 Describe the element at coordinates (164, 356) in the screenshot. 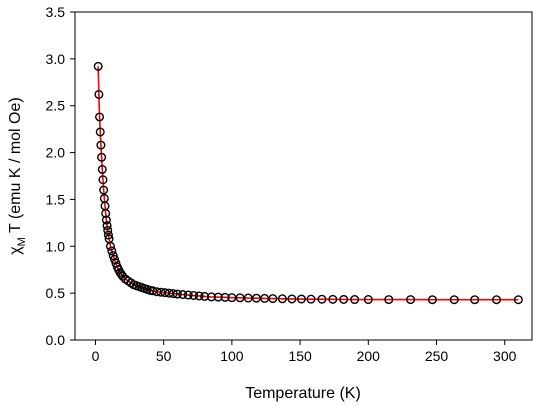

I see `x-tick-label: 50` at that location.